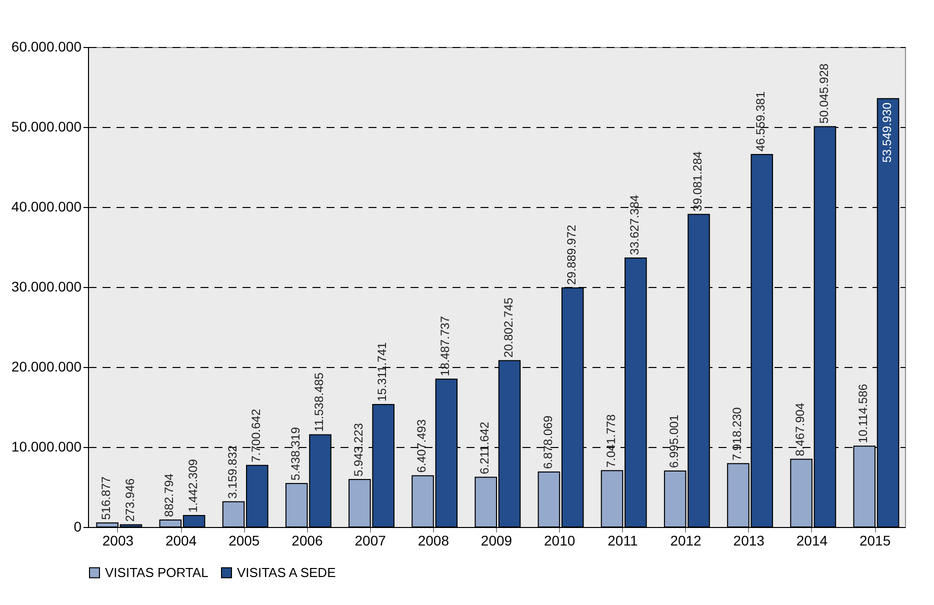 The image size is (934, 605). What do you see at coordinates (485, 447) in the screenshot?
I see `data-label: 6.211.642` at bounding box center [485, 447].